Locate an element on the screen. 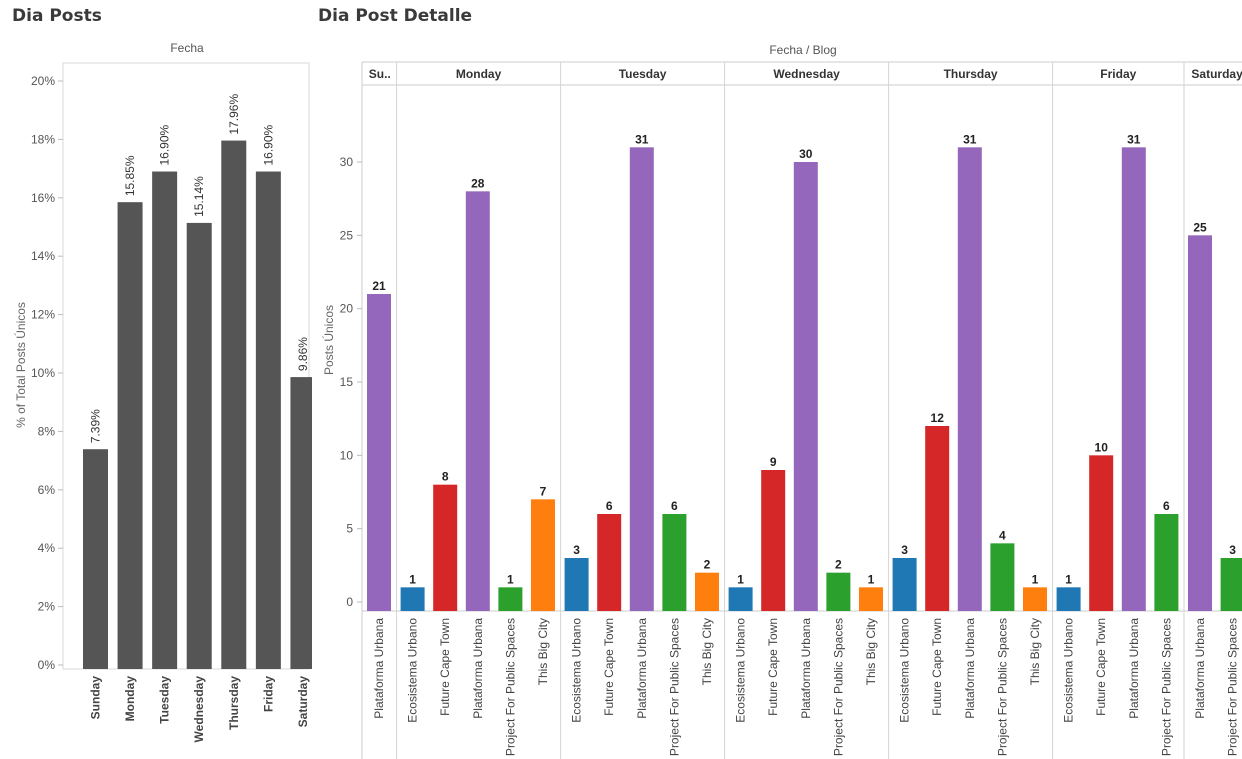  blog-tick-label-monday-ecosistema-urbano: Ecosistema Urbano is located at coordinates (413, 670).